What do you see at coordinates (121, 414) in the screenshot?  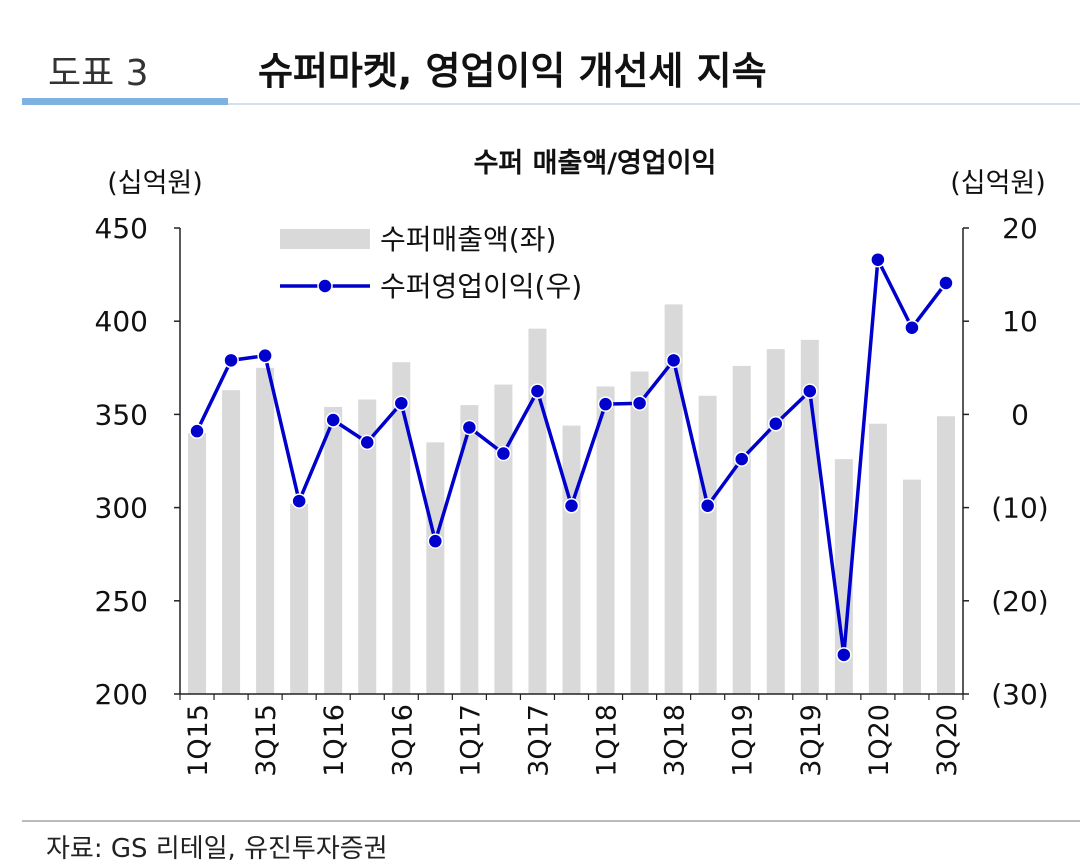 I see `left-tick-label: 350` at bounding box center [121, 414].